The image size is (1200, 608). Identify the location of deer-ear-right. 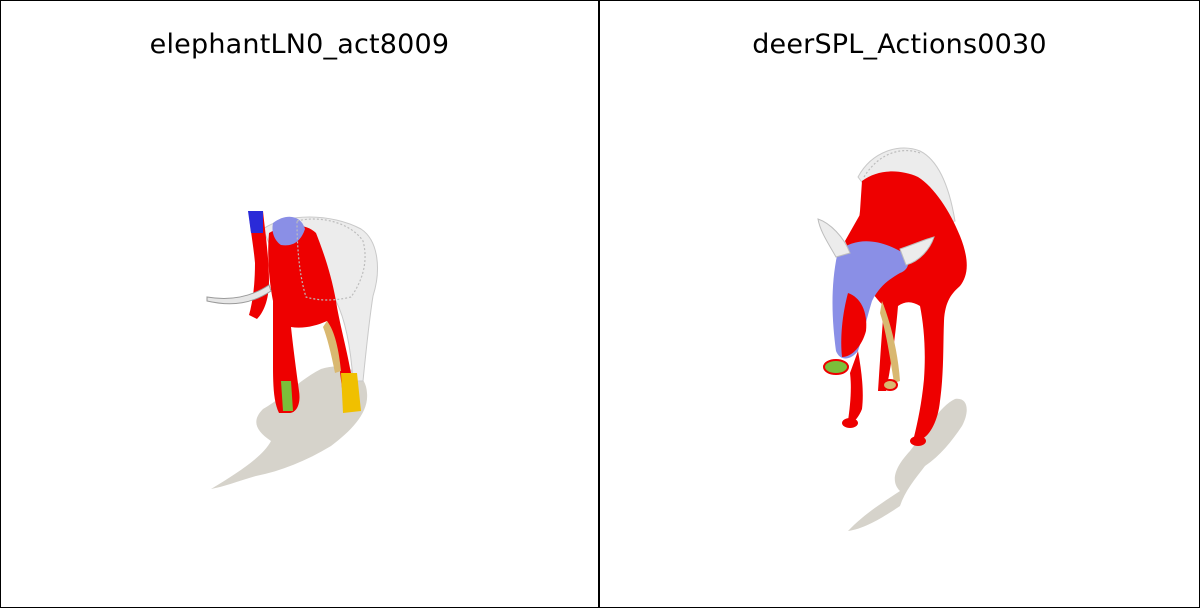
(917, 251).